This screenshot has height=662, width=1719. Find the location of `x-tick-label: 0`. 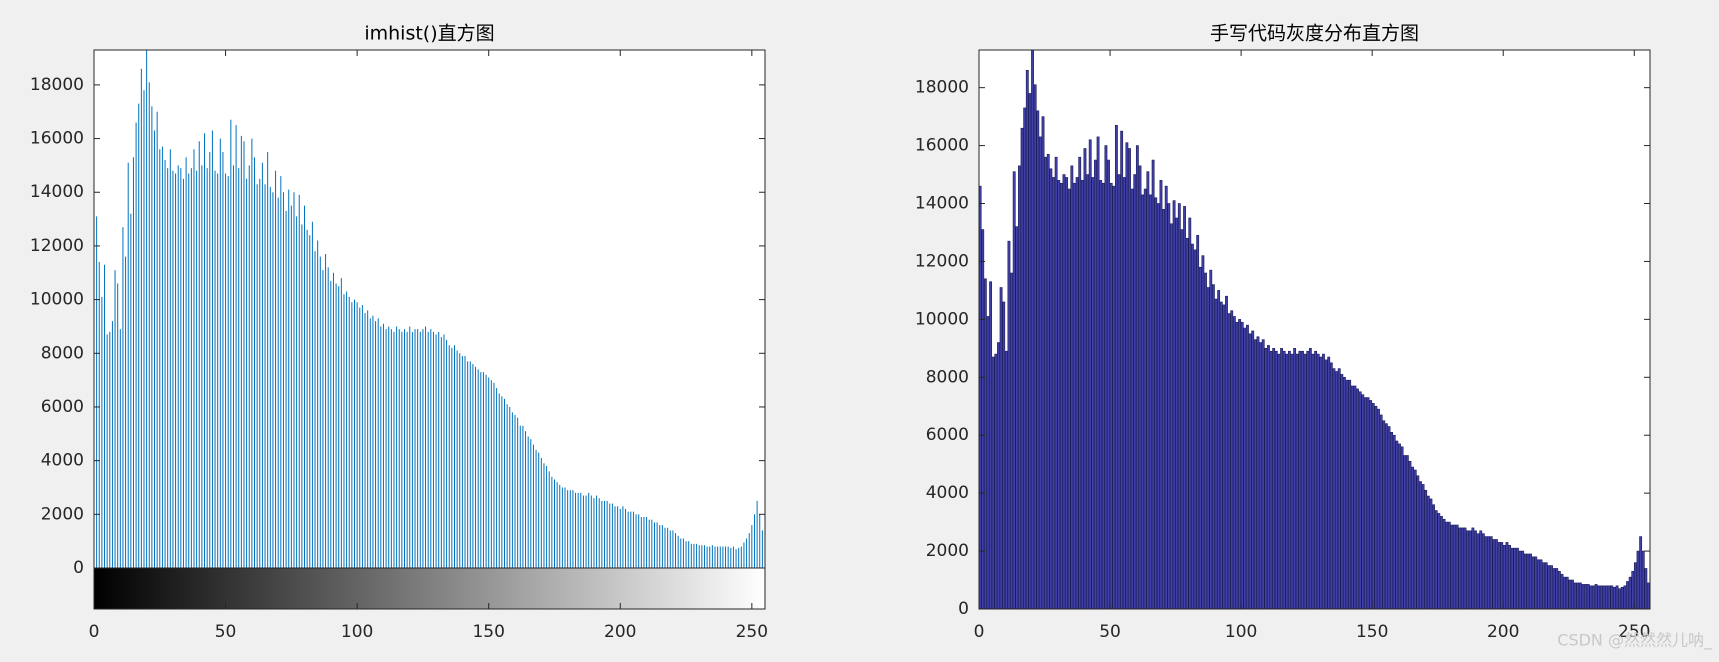

x-tick-label: 0 is located at coordinates (979, 632).